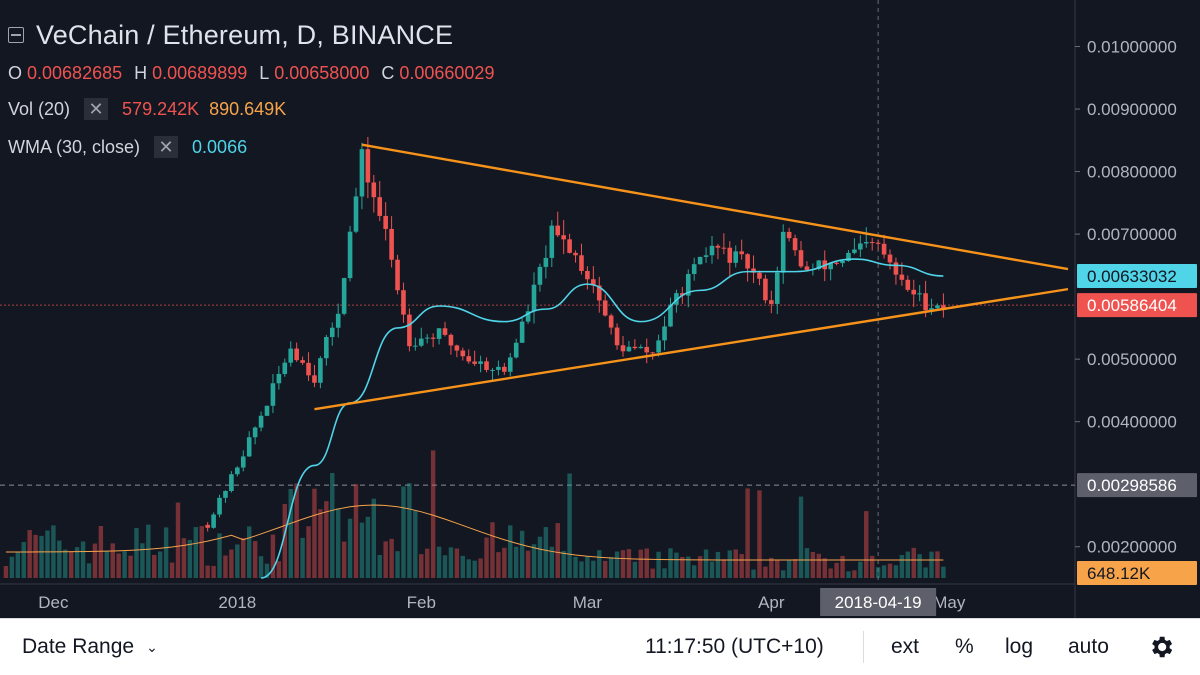 The height and width of the screenshot is (675, 1200). Describe the element at coordinates (447, 72) in the screenshot. I see `close-value: 0.00660029` at that location.